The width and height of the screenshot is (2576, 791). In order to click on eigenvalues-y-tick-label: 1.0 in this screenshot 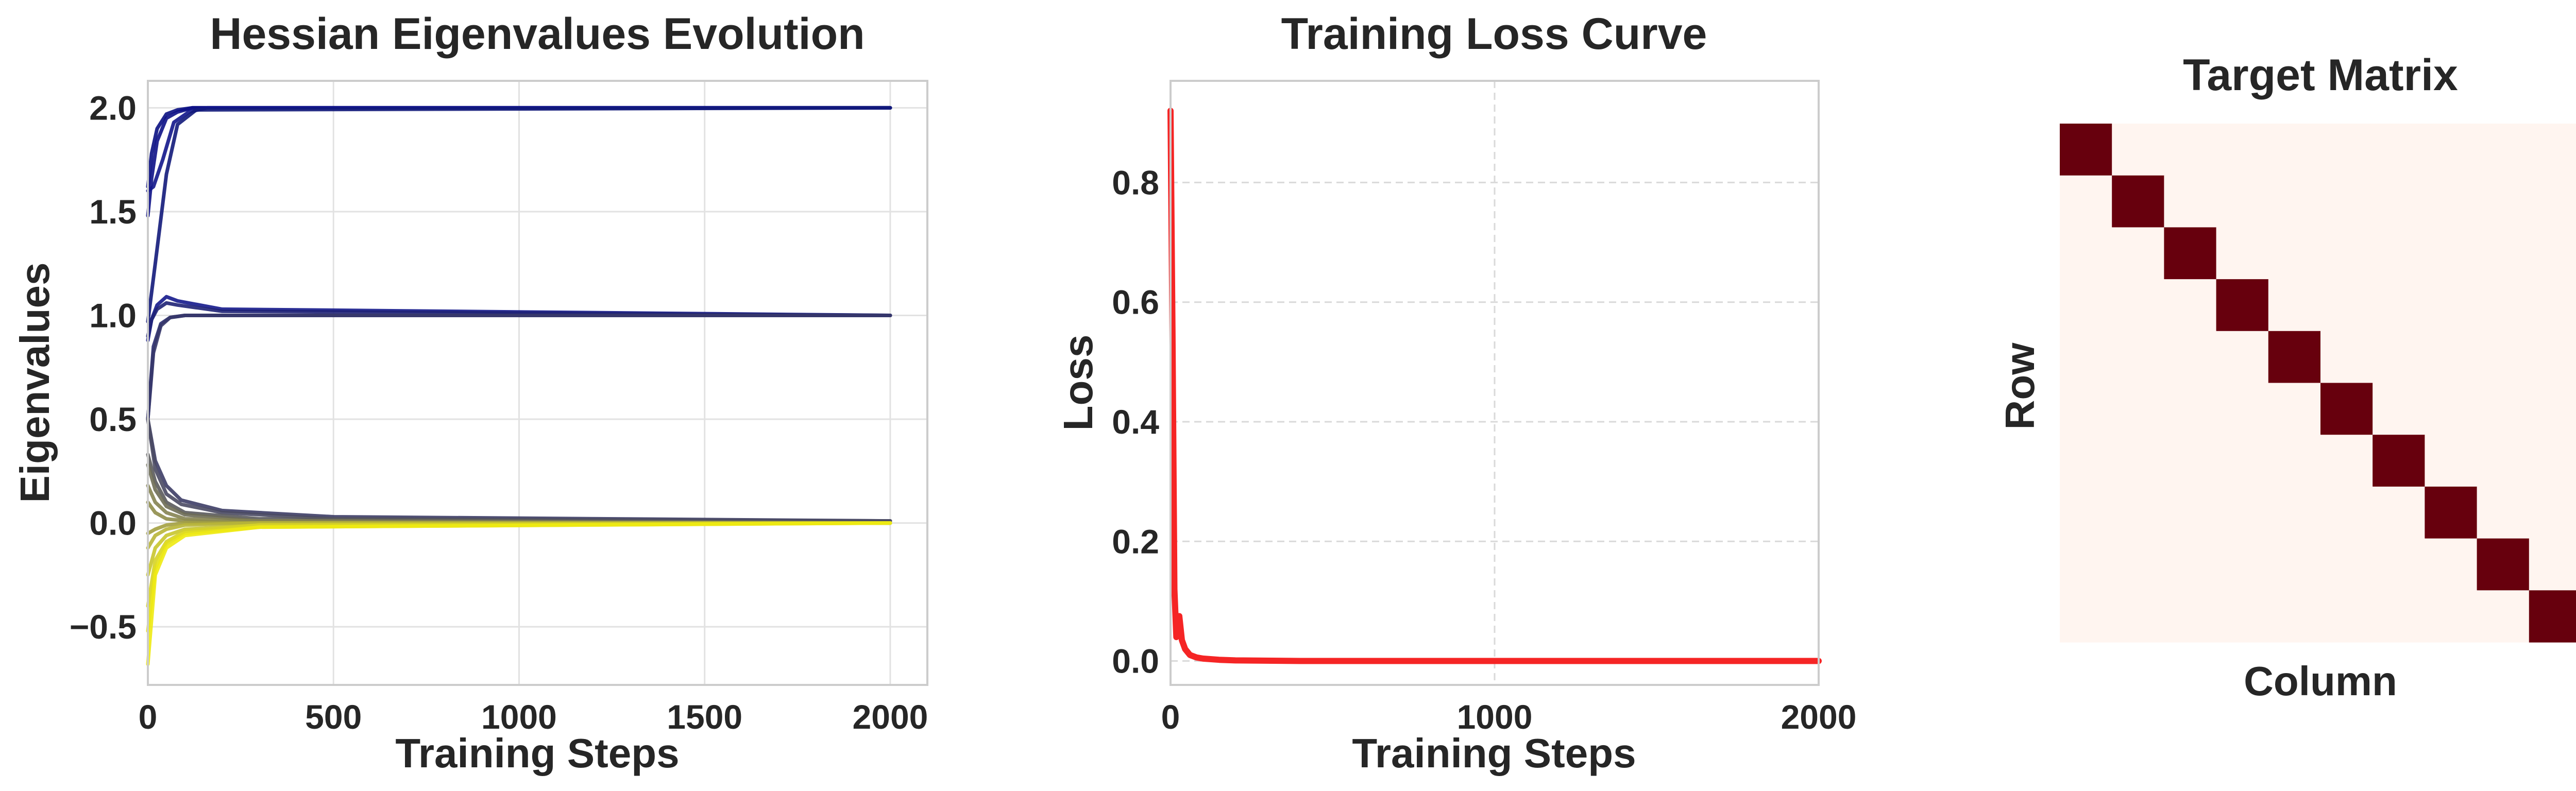, I will do `click(113, 315)`.